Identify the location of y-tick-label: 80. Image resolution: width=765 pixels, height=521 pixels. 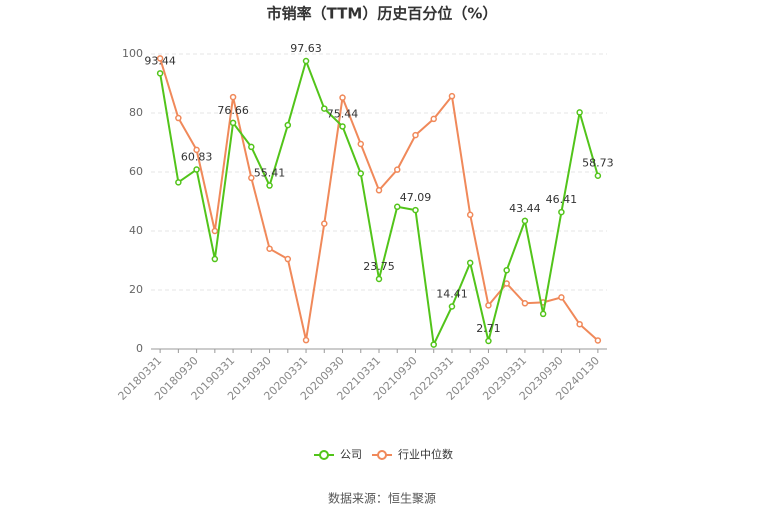
(136, 112).